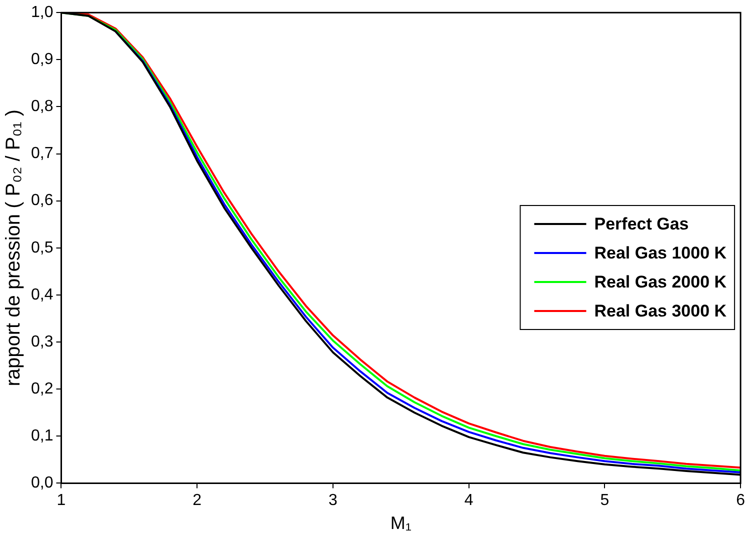 This screenshot has height=535, width=748. What do you see at coordinates (661, 253) in the screenshot?
I see `legend-label: Real Gas 1000 K` at bounding box center [661, 253].